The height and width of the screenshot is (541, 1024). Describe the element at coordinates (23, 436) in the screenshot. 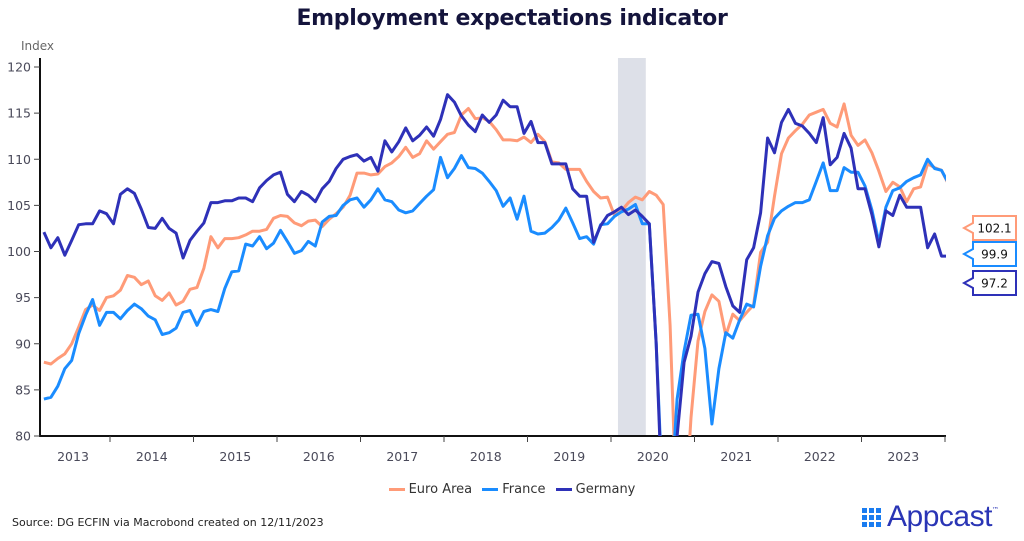

I see `y-tick-label: 80` at that location.